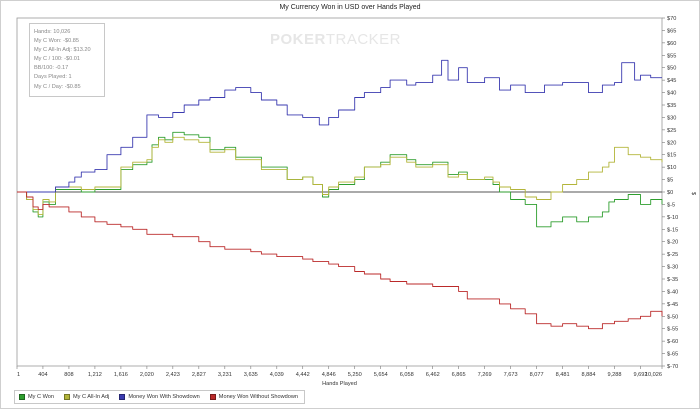 The height and width of the screenshot is (409, 700). What do you see at coordinates (672, 330) in the screenshot?
I see `y-tick-label: $-55` at bounding box center [672, 330].